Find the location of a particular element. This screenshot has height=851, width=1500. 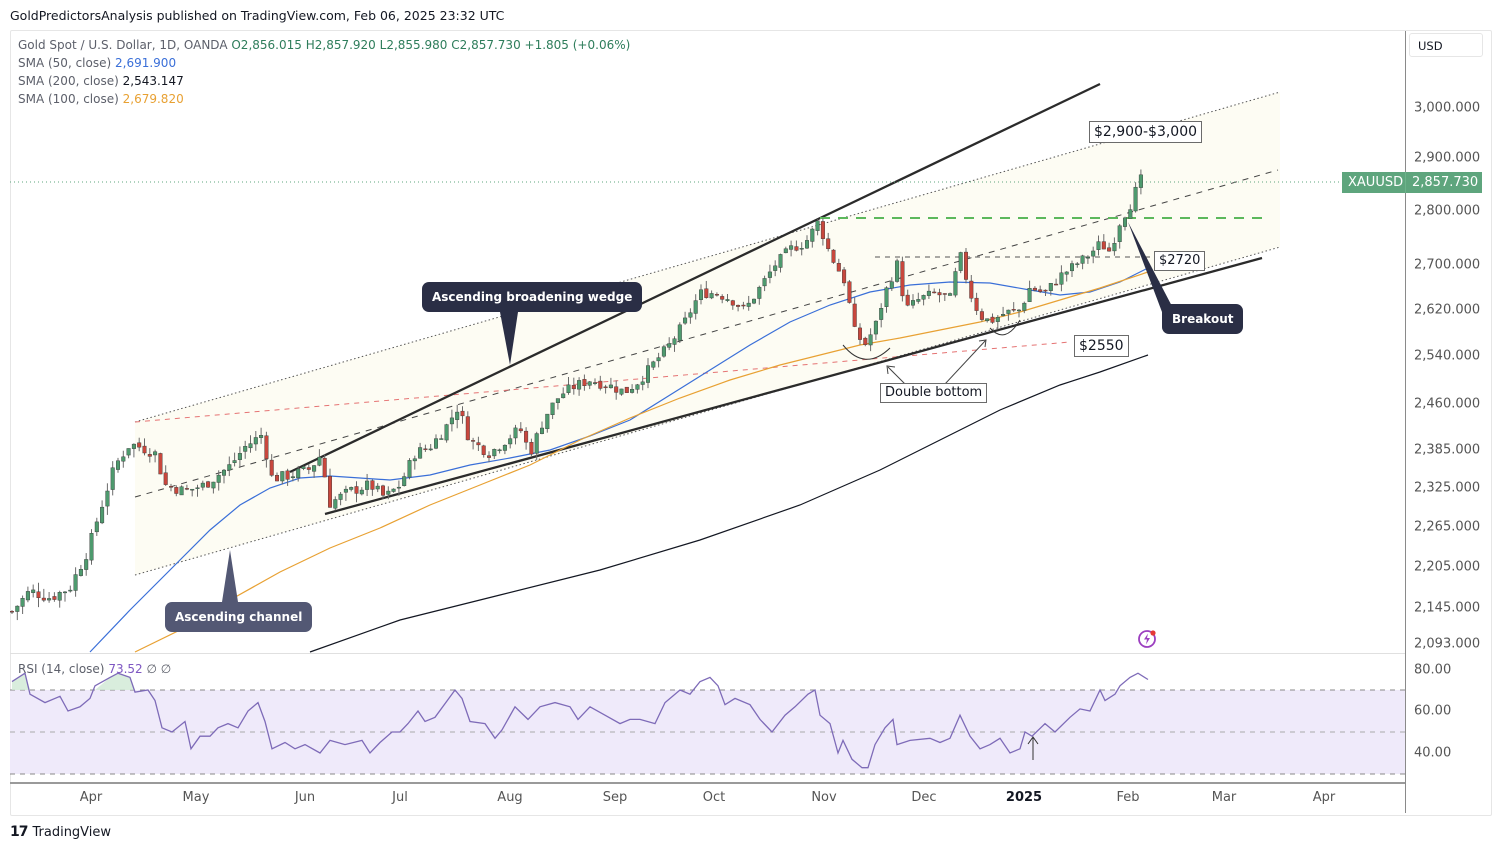

target-zone-label: $2,900-$3,000 is located at coordinates (1146, 132).